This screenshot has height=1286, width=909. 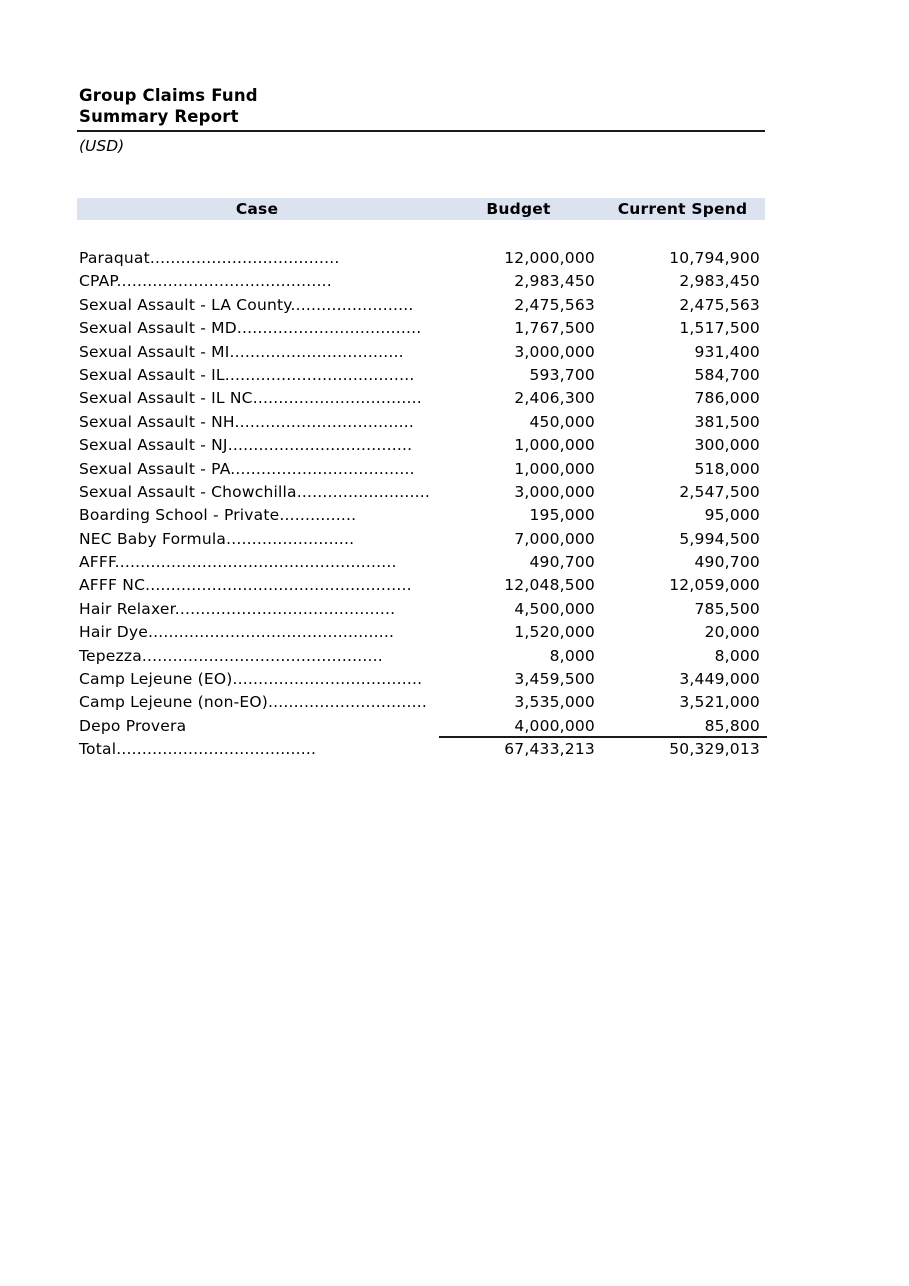 I want to click on current-spend-cell: 2,983,450, so click(x=719, y=281).